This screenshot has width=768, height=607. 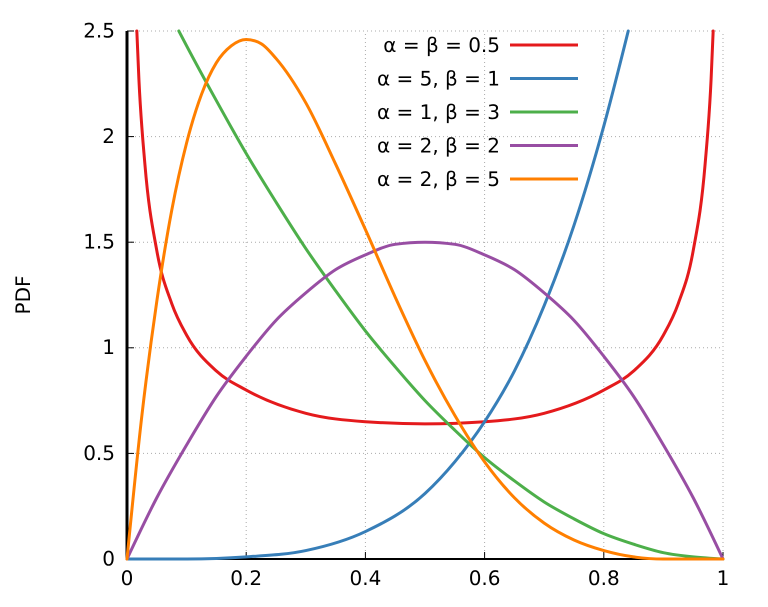 What do you see at coordinates (23, 295) in the screenshot?
I see `y-axis-title: PDF` at bounding box center [23, 295].